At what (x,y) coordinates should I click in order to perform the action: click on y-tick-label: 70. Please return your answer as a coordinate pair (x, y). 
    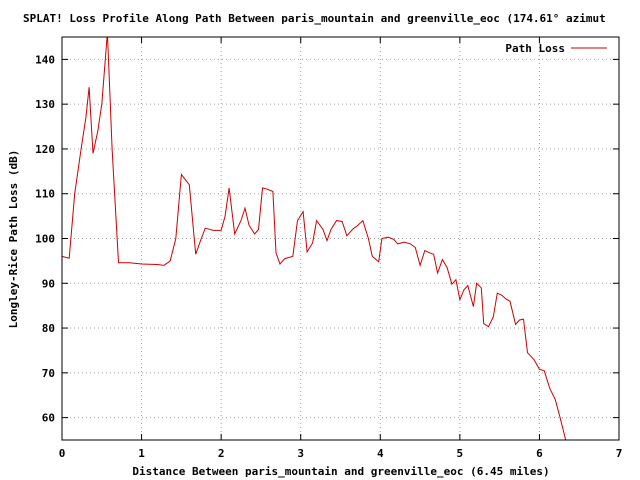
    Looking at the image, I should click on (48, 373).